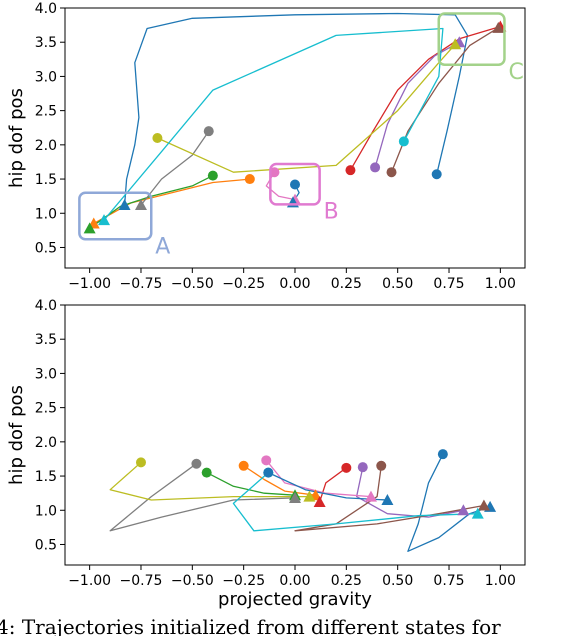  Describe the element at coordinates (115, 216) in the screenshot. I see `region-box-a` at that location.